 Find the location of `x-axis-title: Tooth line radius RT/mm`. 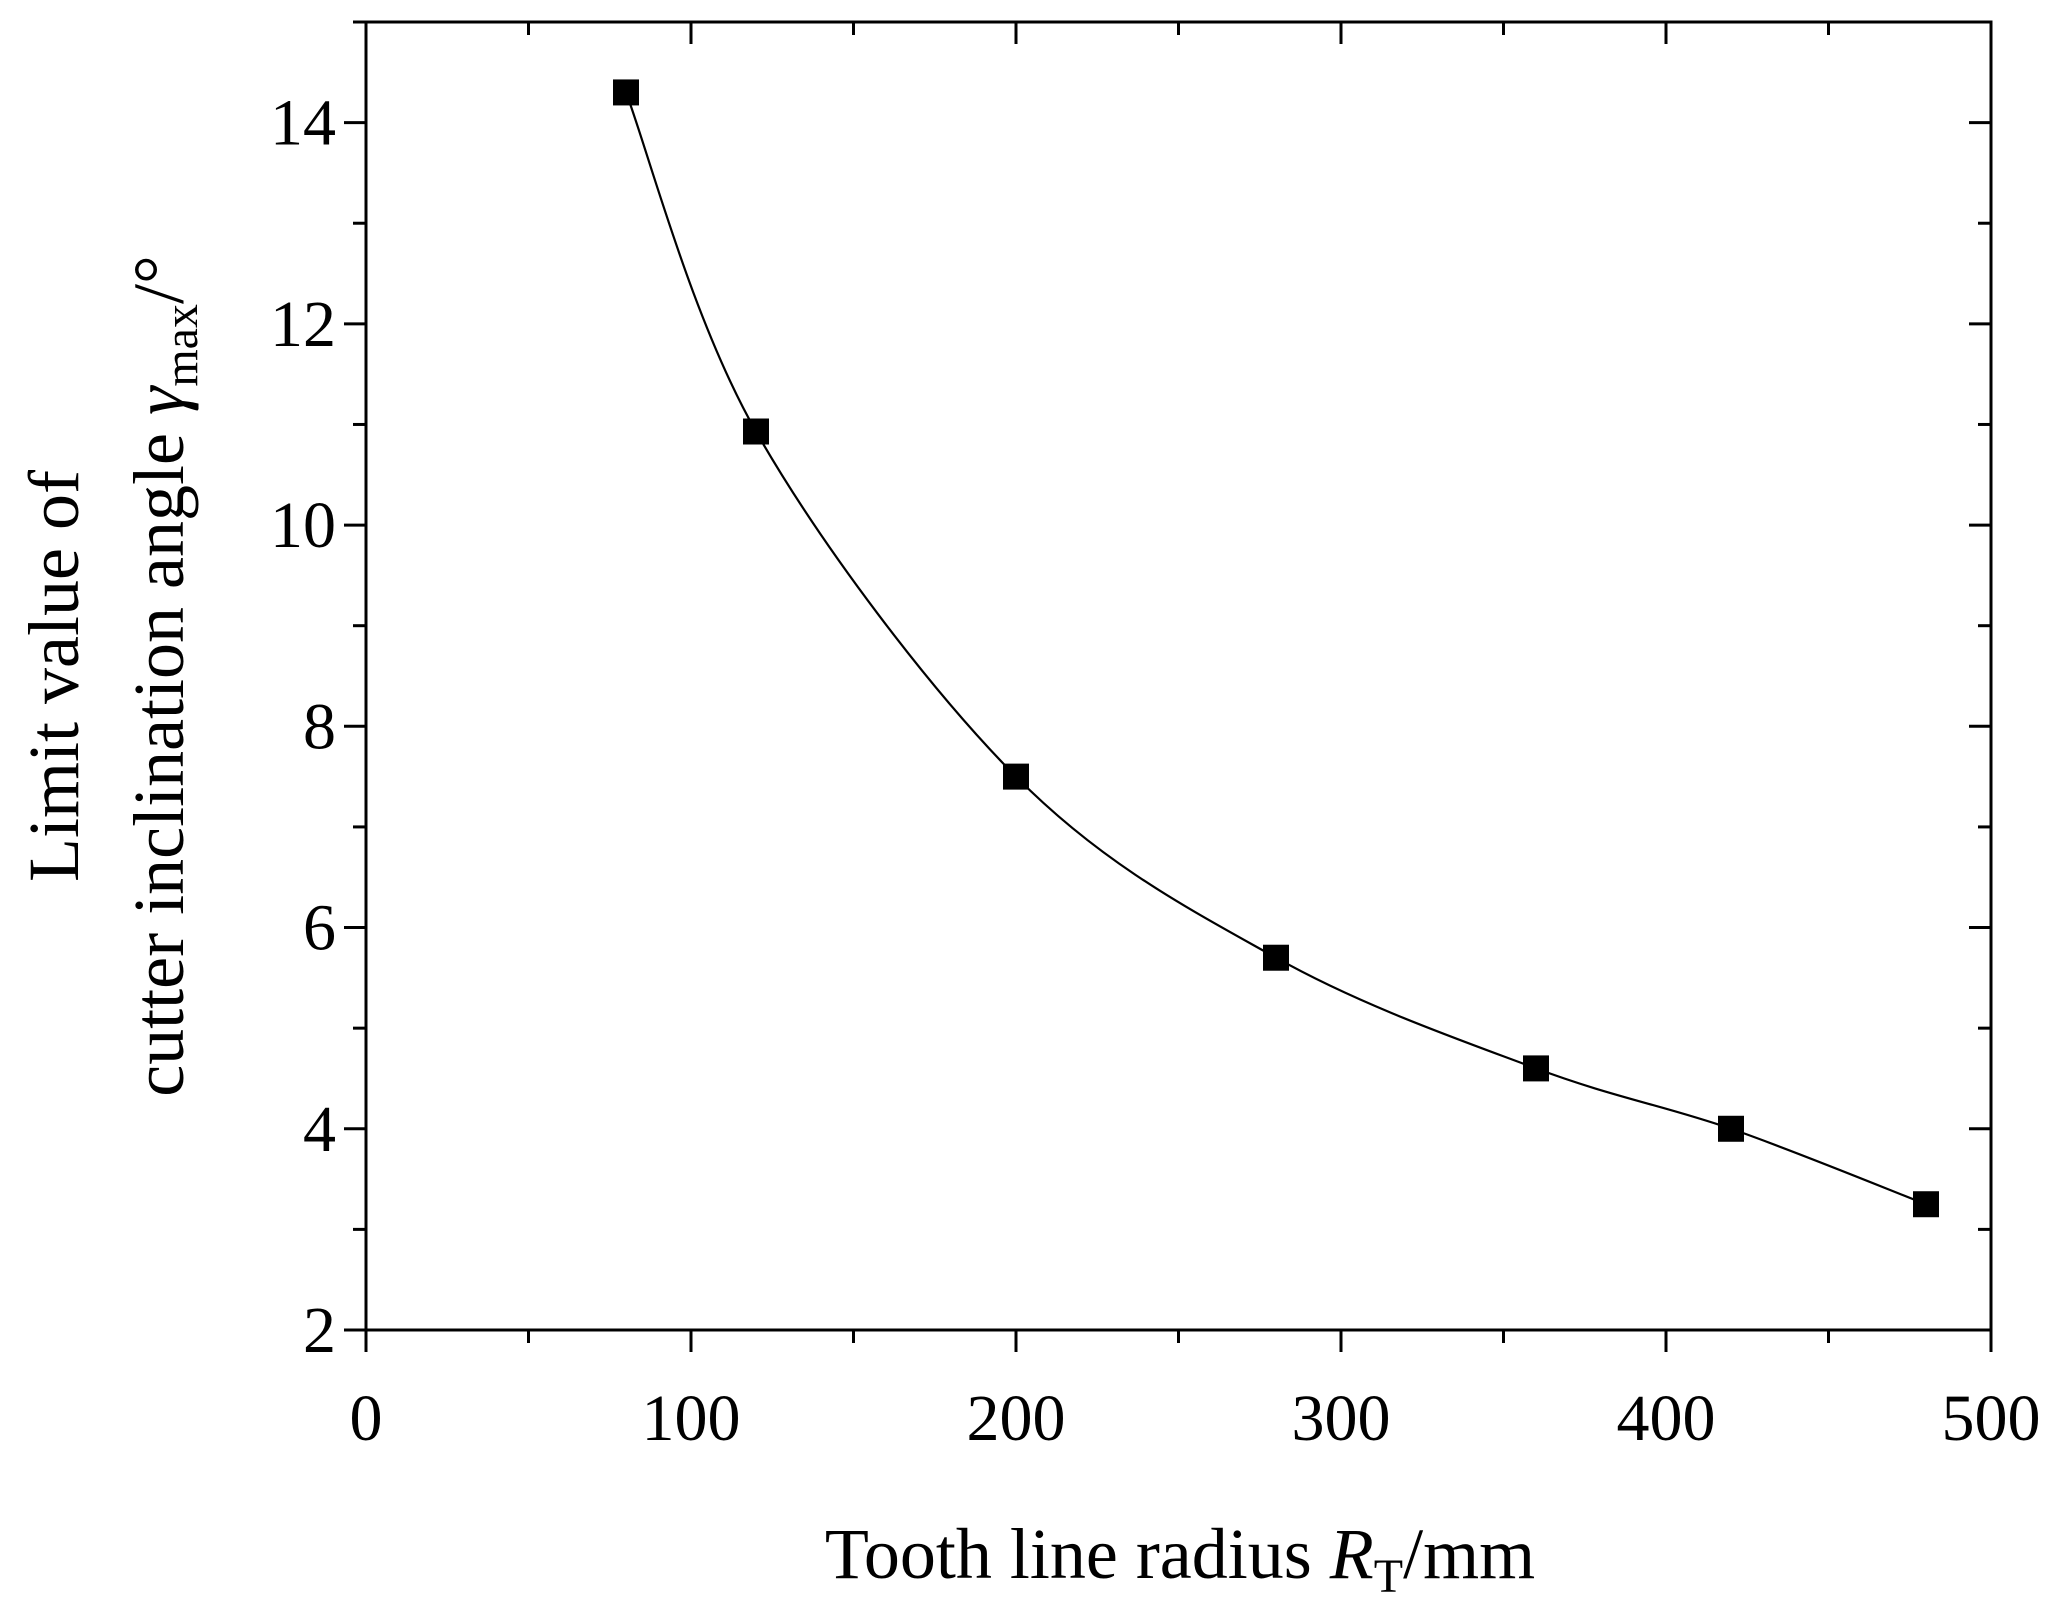

x-axis-title: Tooth line radius RT/mm is located at coordinates (1180, 1558).